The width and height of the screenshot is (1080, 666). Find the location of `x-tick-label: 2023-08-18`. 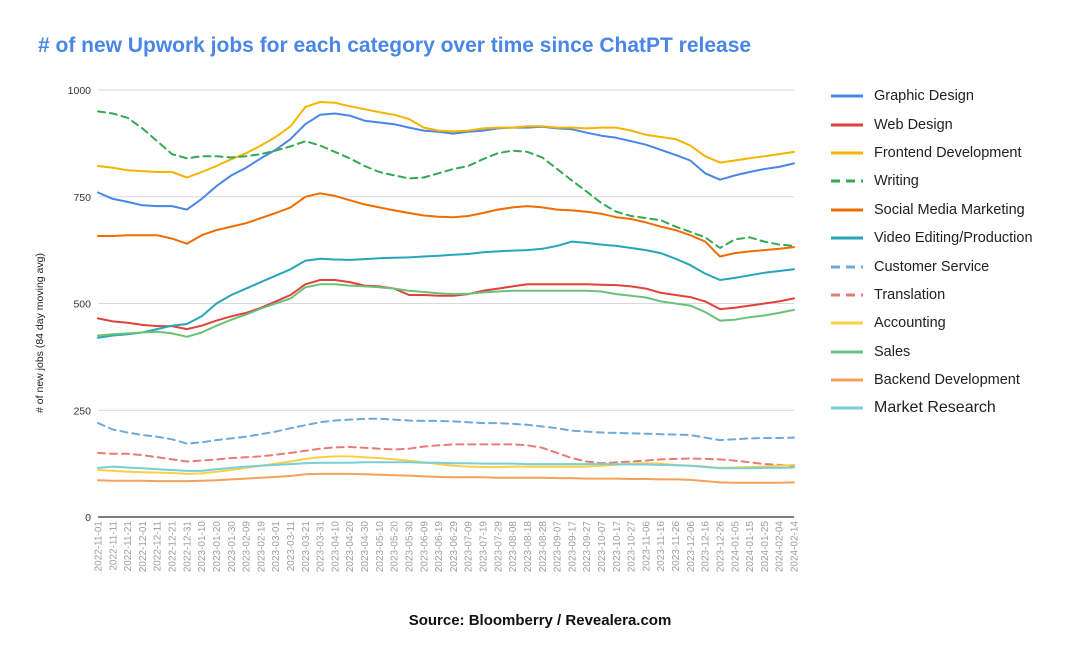

x-tick-label: 2023-08-18 is located at coordinates (528, 547).